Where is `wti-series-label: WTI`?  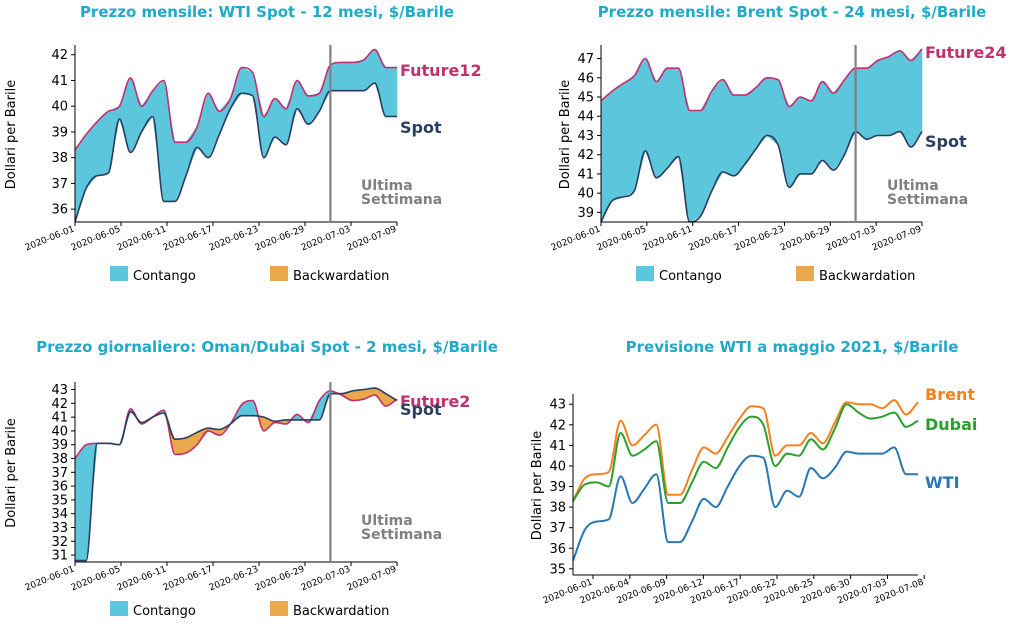 wti-series-label: WTI is located at coordinates (942, 482).